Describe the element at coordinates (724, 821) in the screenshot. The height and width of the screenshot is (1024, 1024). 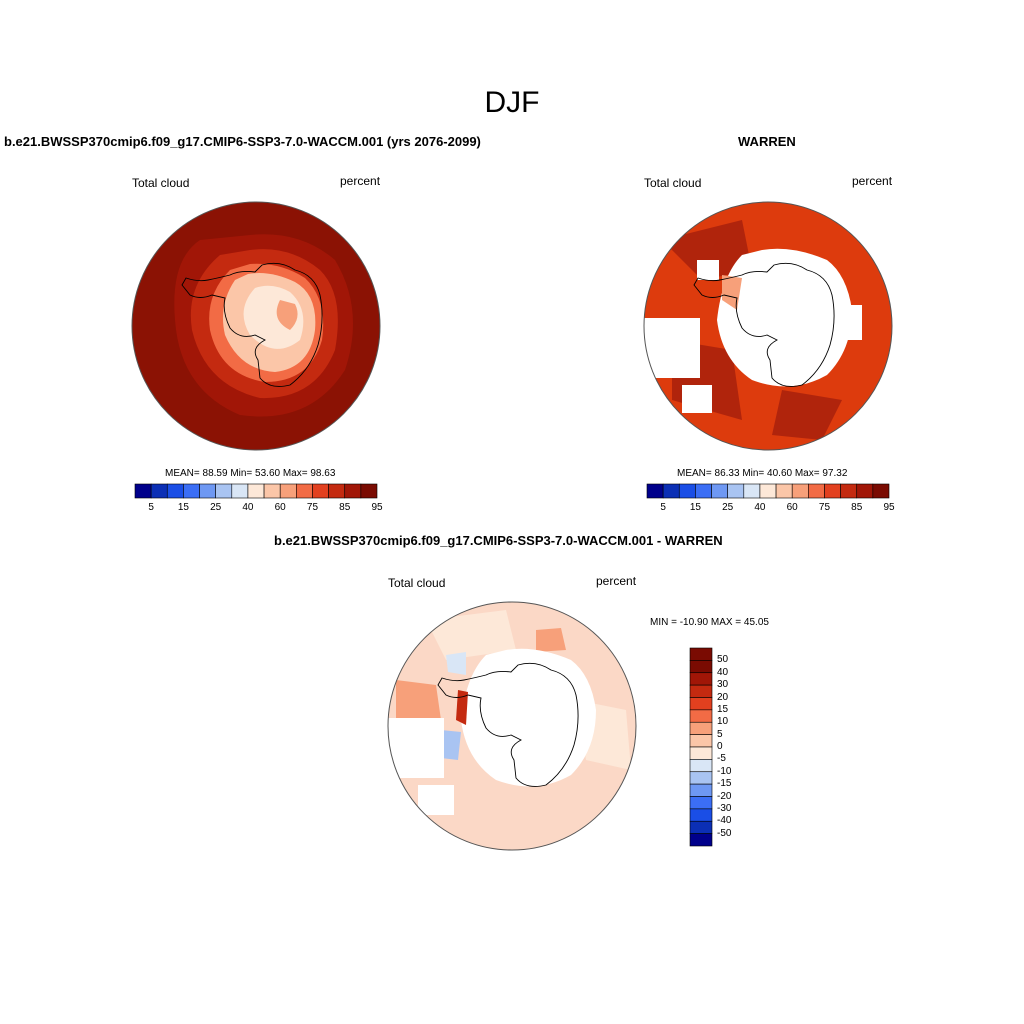
I see `panel3-colorbar-tick-label: -40` at that location.